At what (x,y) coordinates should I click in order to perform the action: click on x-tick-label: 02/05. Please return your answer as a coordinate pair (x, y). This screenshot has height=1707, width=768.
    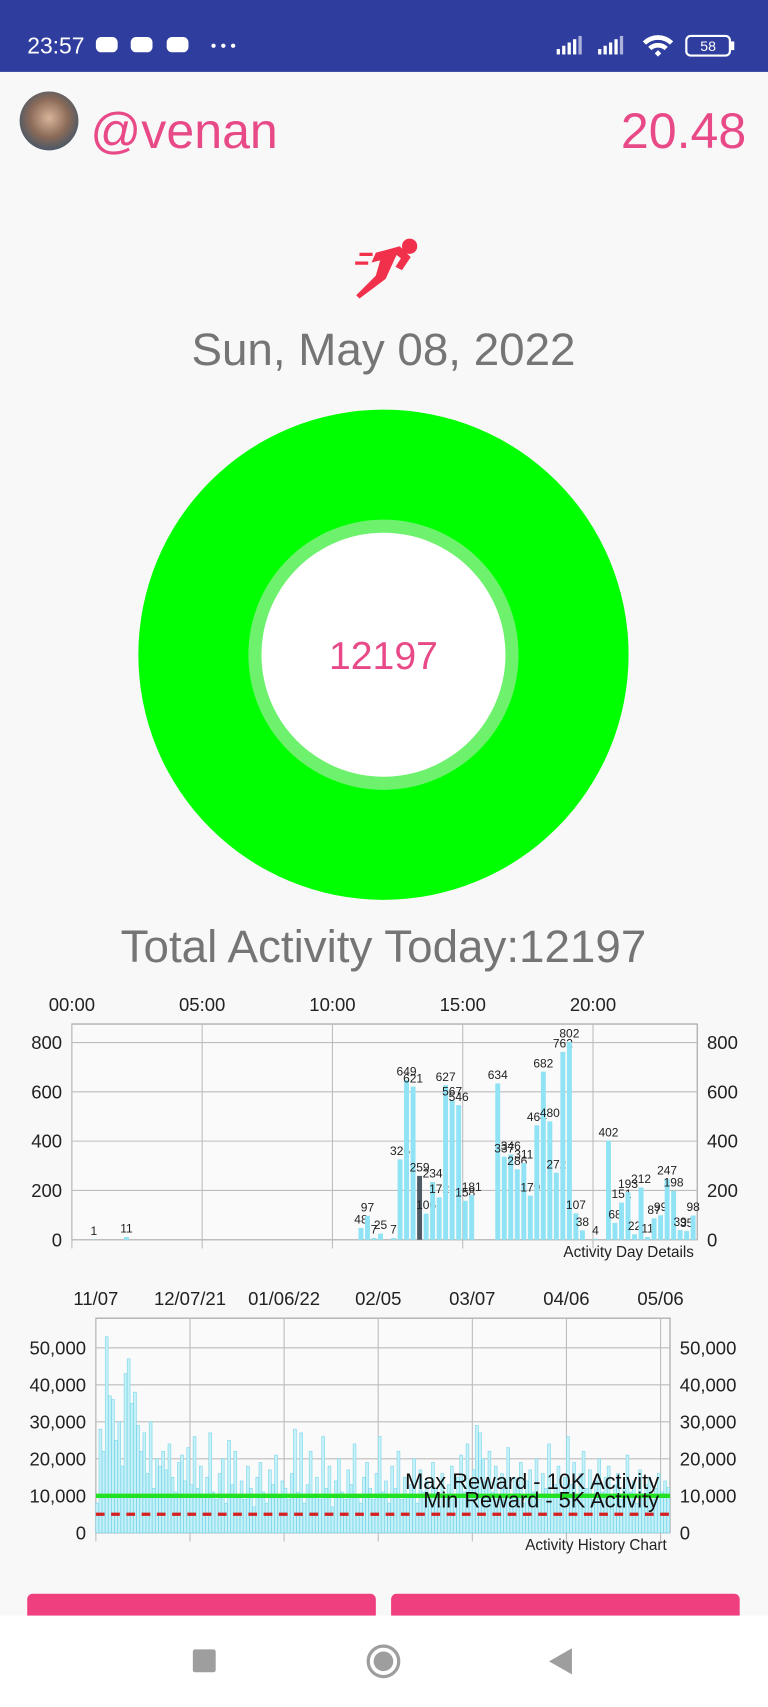
    Looking at the image, I should click on (378, 1298).